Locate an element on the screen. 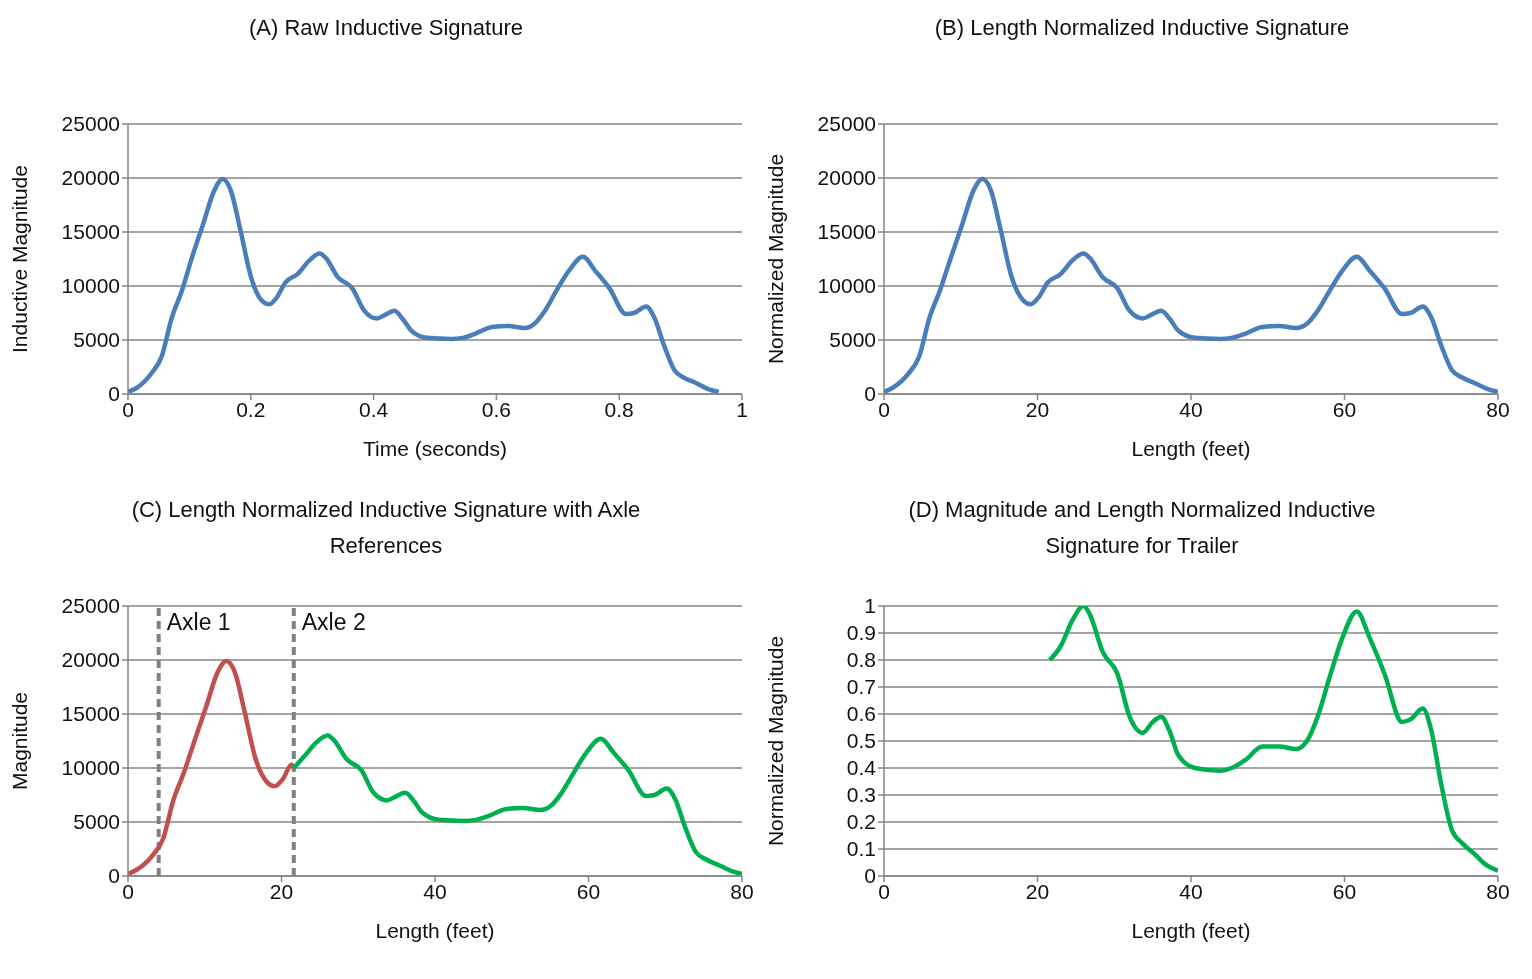 This screenshot has height=979, width=1532. ref-line-label: Axle 2 is located at coordinates (333, 622).